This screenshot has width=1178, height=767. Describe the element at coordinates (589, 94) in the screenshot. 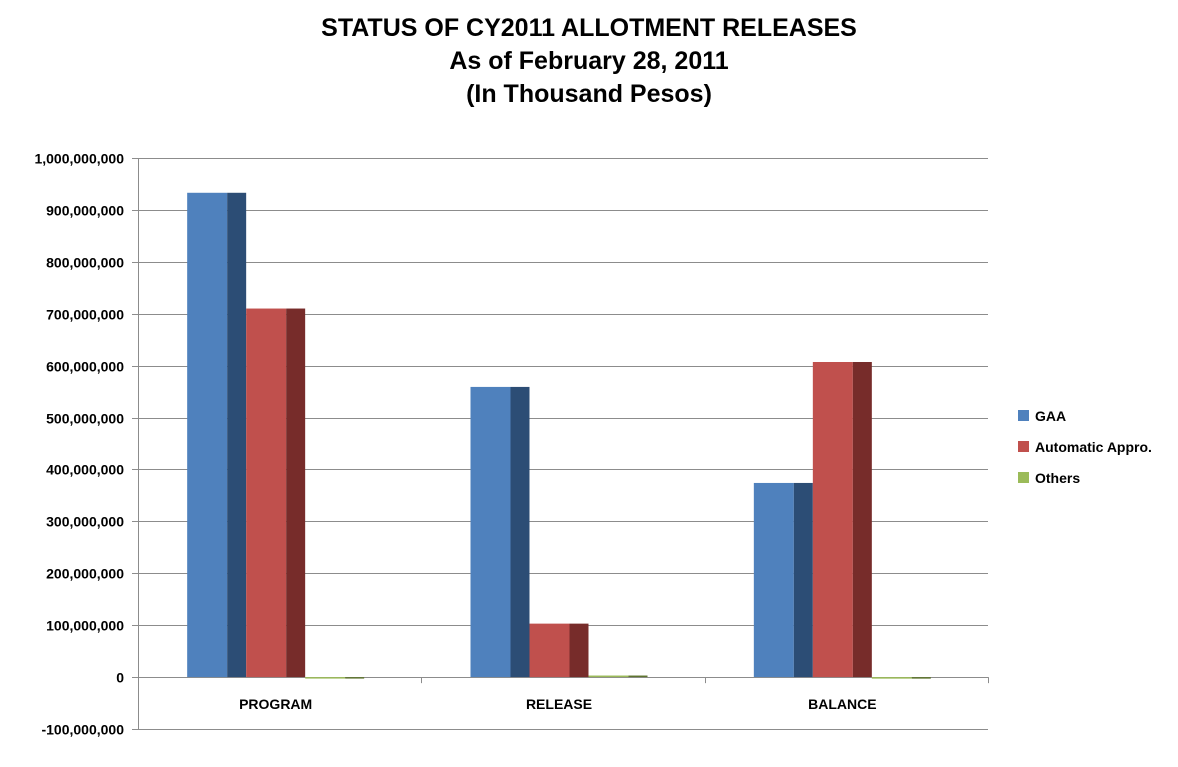

I see `chart-subtitle-unit: (In Thousand Pesos)` at that location.